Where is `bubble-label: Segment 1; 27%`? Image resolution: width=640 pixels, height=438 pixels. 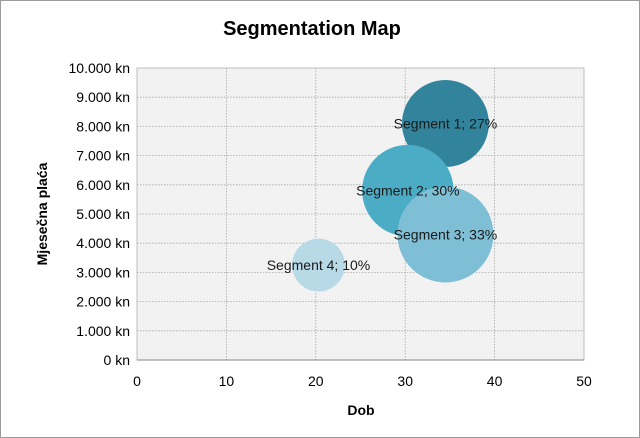 bubble-label: Segment 1; 27% is located at coordinates (446, 123).